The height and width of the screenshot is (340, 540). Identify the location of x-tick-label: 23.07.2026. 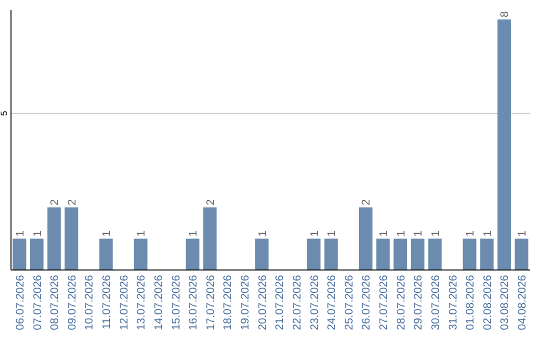
(314, 302).